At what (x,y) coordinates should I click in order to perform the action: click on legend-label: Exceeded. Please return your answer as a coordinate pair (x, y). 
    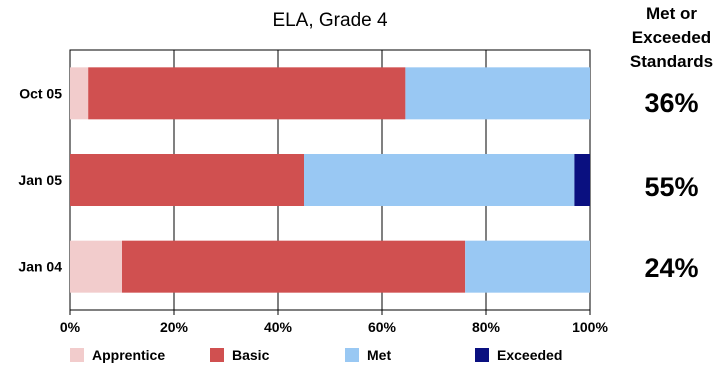
    Looking at the image, I should click on (529, 355).